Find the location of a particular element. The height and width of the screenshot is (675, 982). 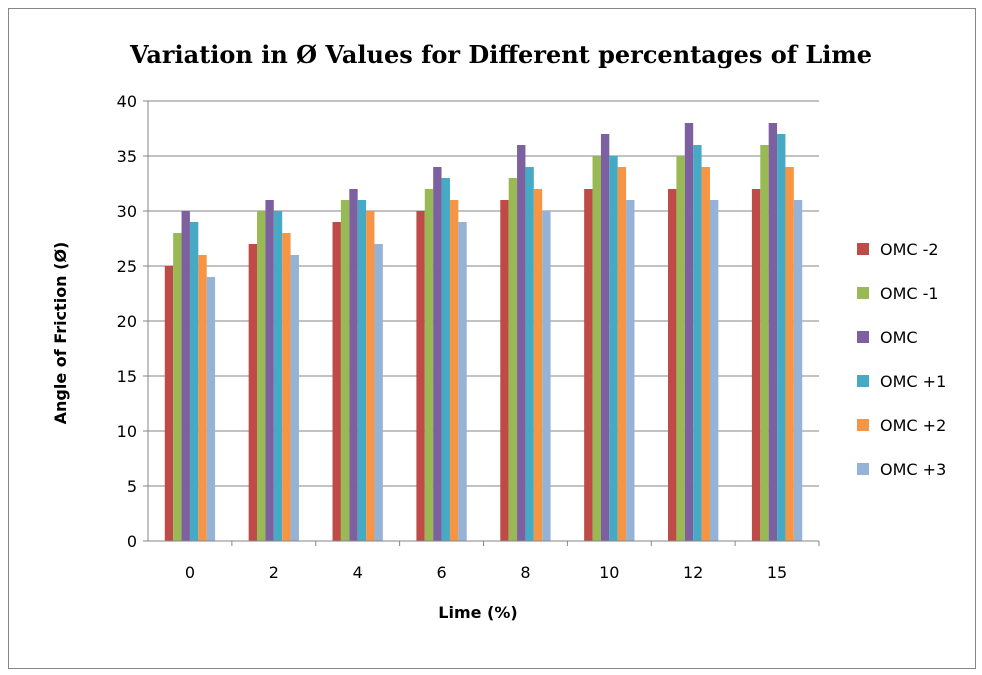

x-tick-label: 0 is located at coordinates (190, 572).